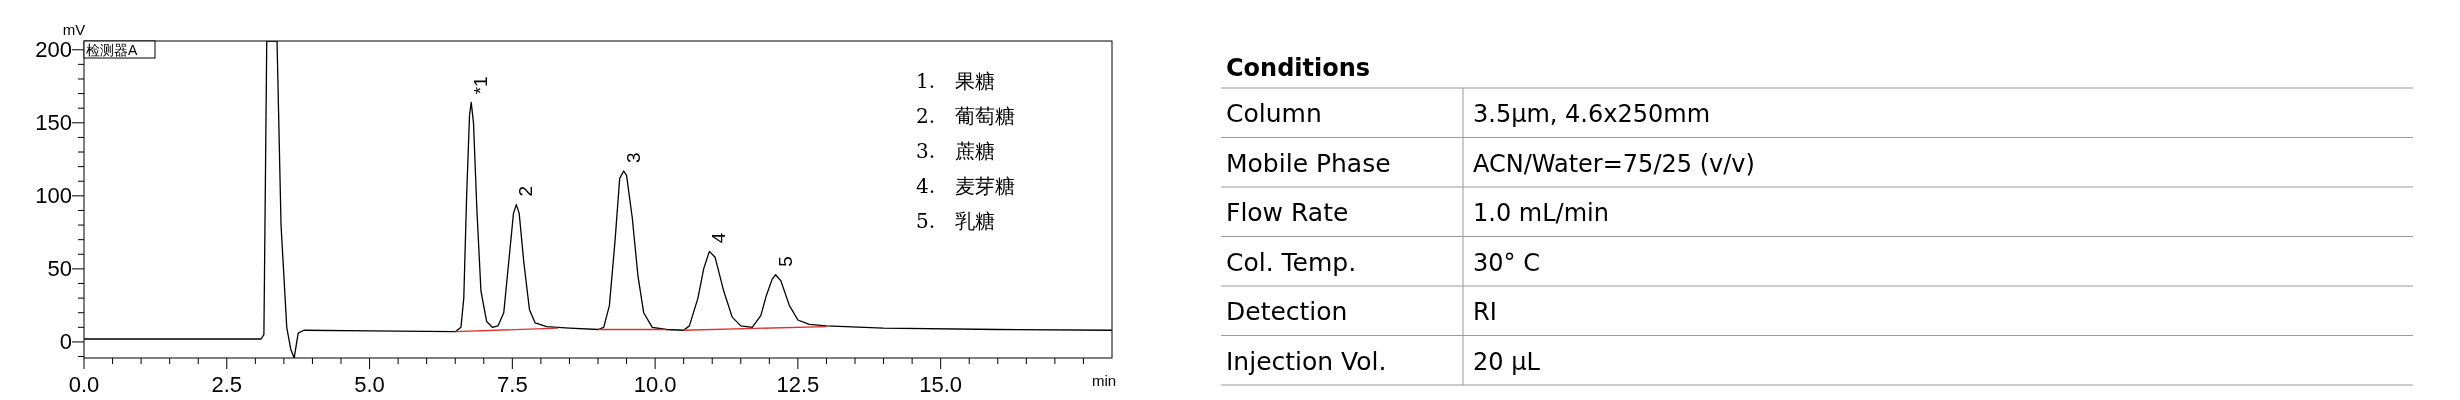 Image resolution: width=2460 pixels, height=400 pixels. Describe the element at coordinates (1291, 262) in the screenshot. I see `category-label: Col. Temp.` at that location.